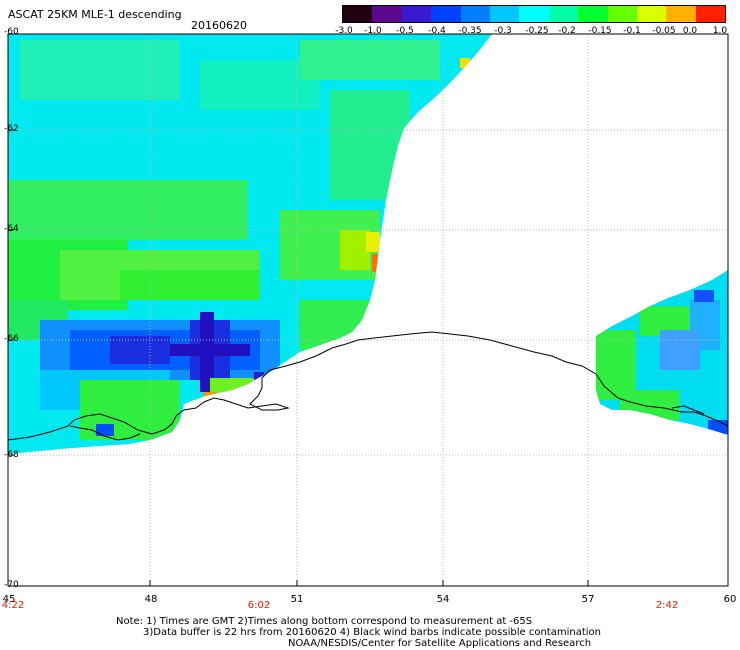 Image resolution: width=740 pixels, height=650 pixels. What do you see at coordinates (259, 605) in the screenshot?
I see `time-label: 6:02` at bounding box center [259, 605].